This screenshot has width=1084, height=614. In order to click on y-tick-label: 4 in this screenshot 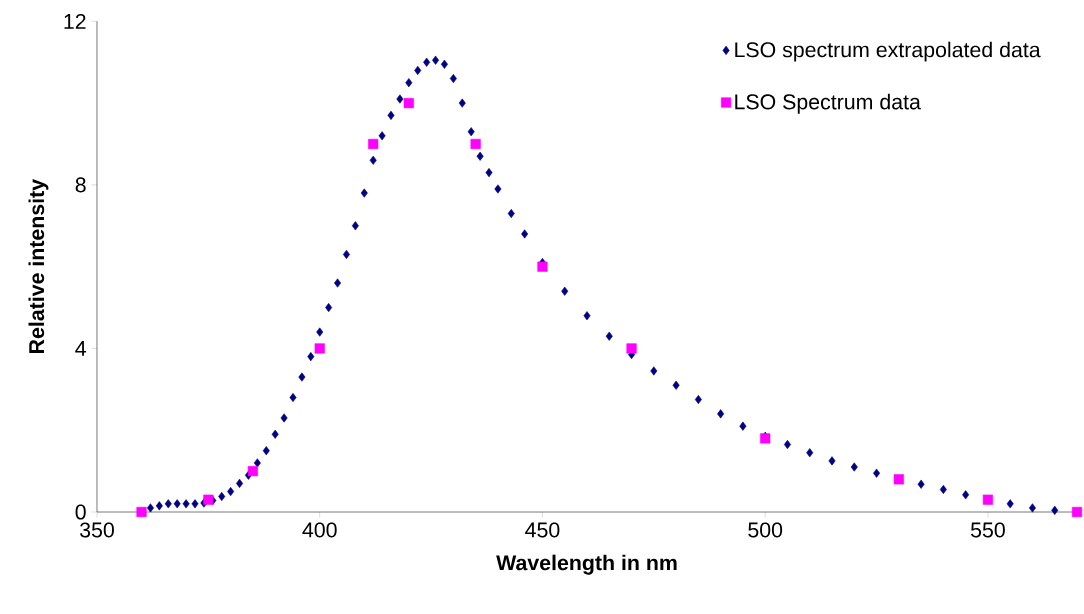, I will do `click(80, 348)`.